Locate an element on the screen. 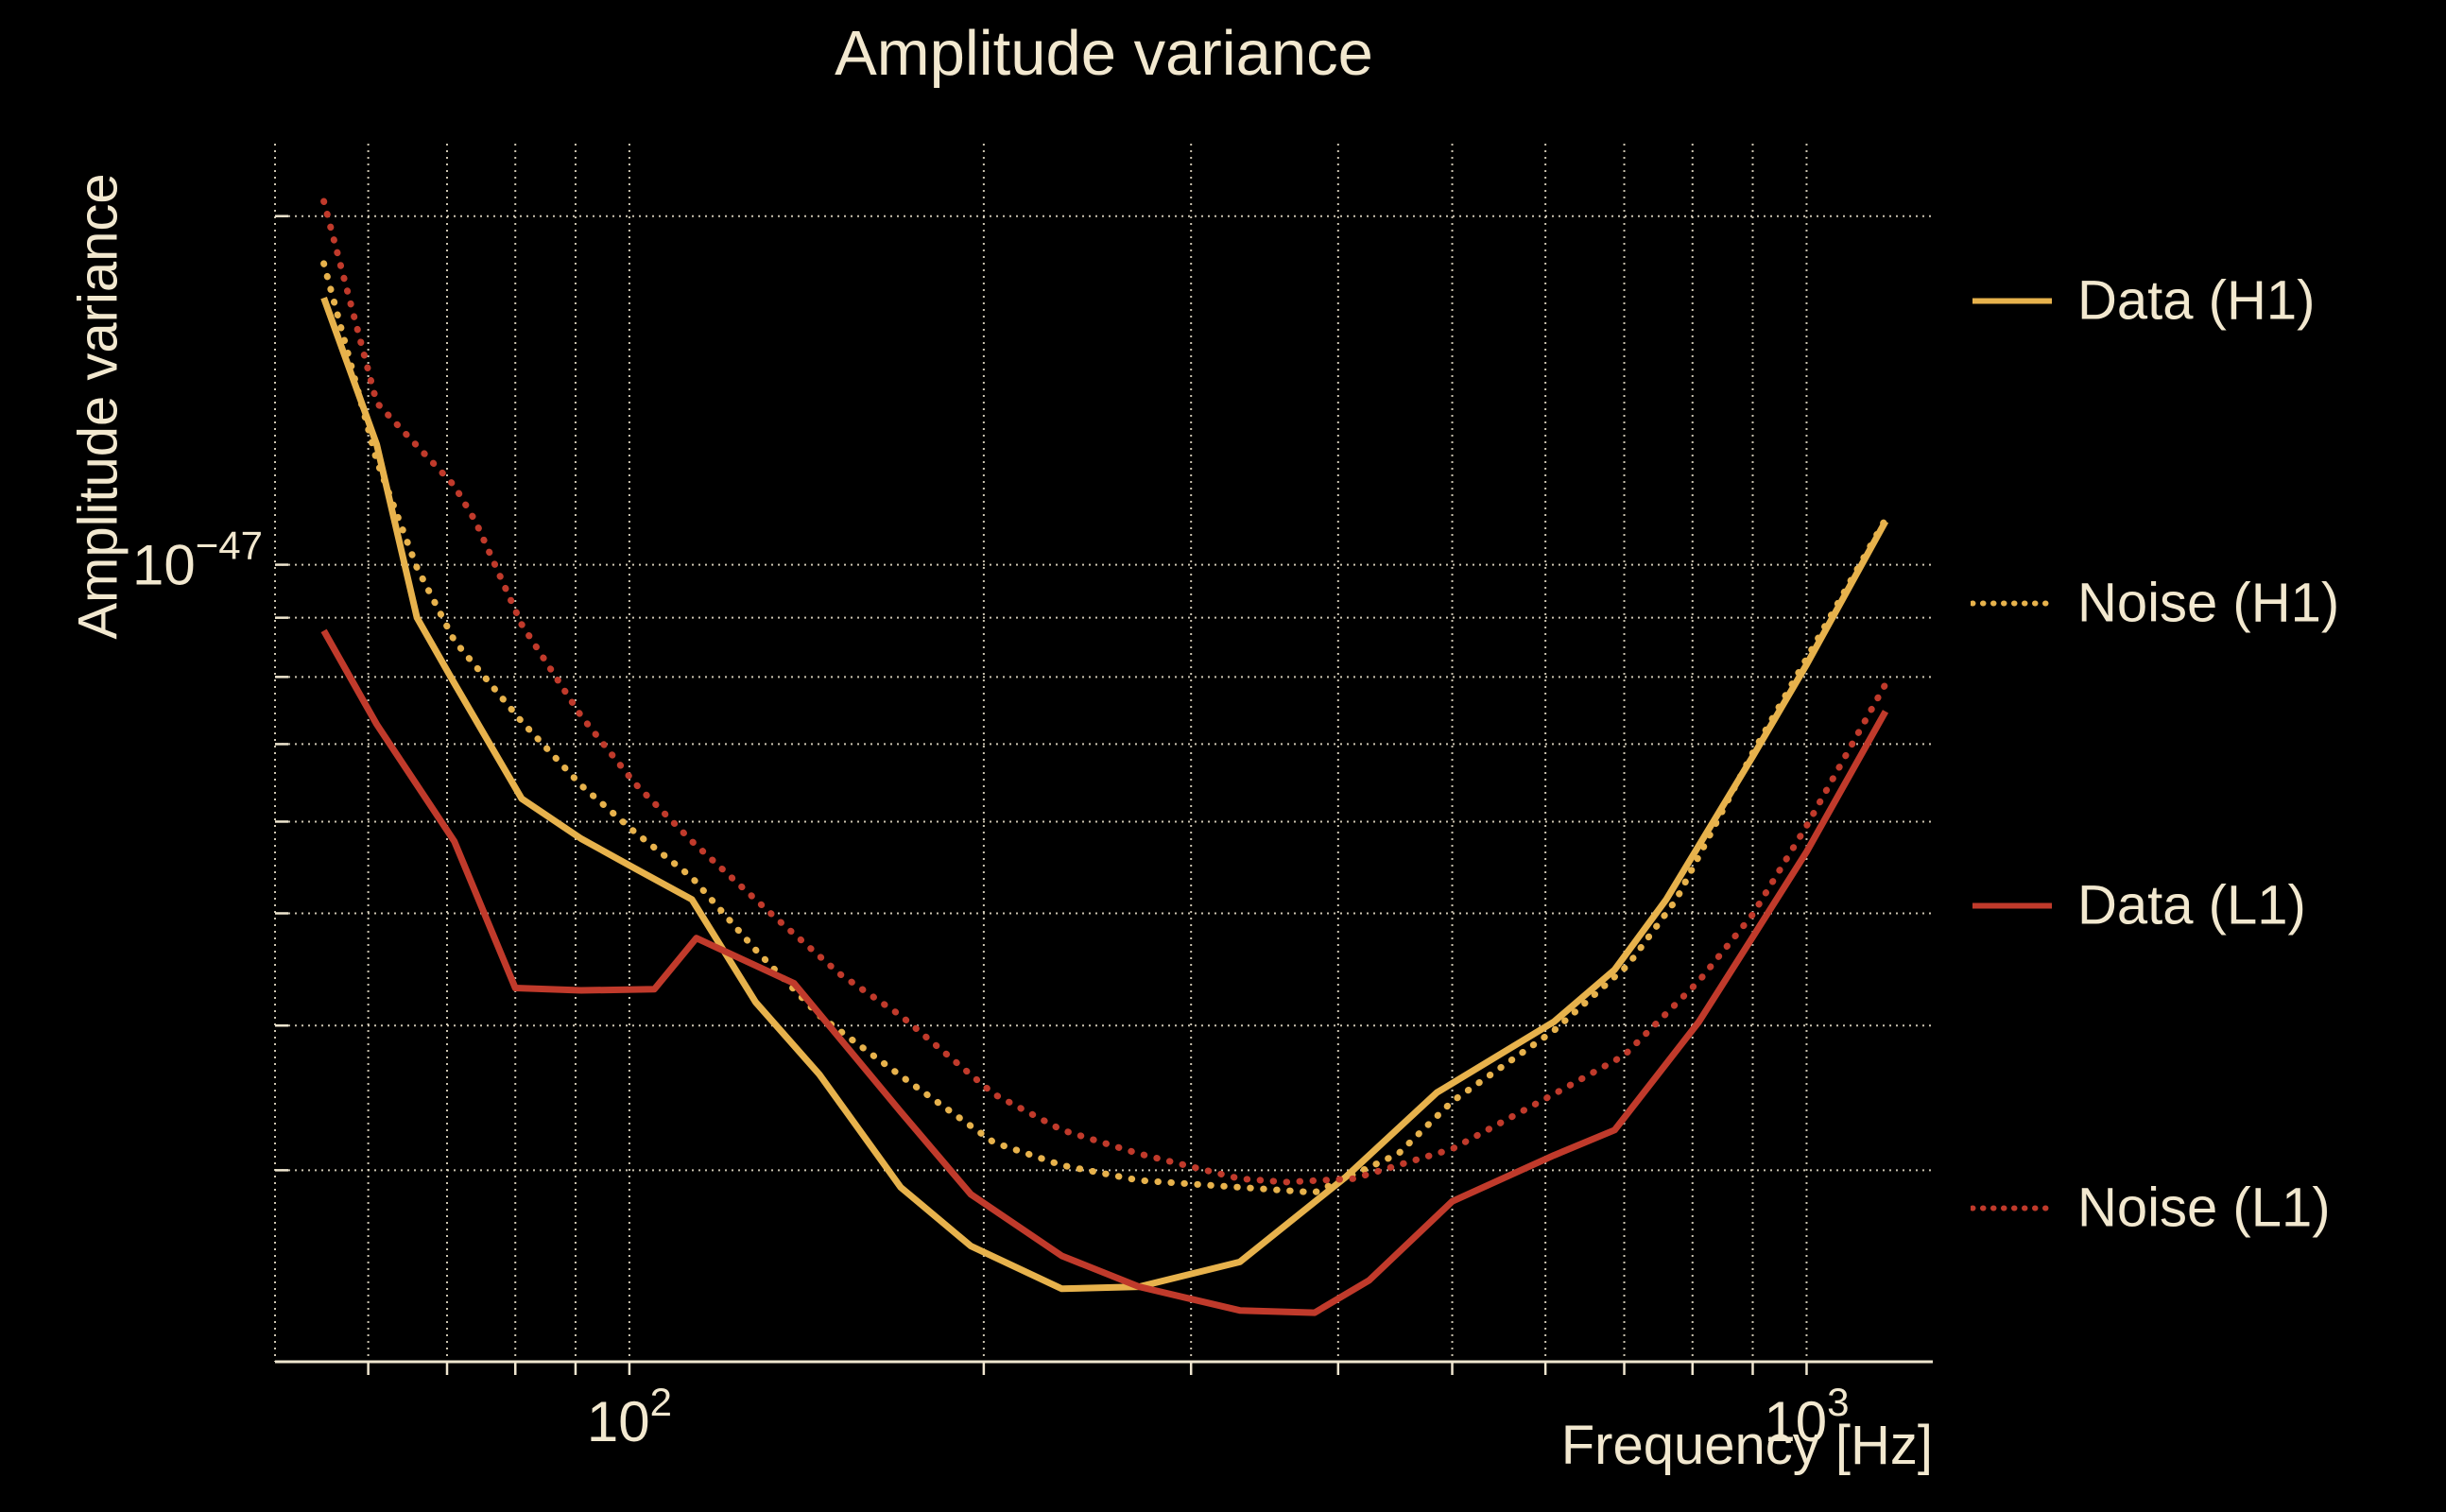  legend-label: Data (H1) is located at coordinates (2196, 300).